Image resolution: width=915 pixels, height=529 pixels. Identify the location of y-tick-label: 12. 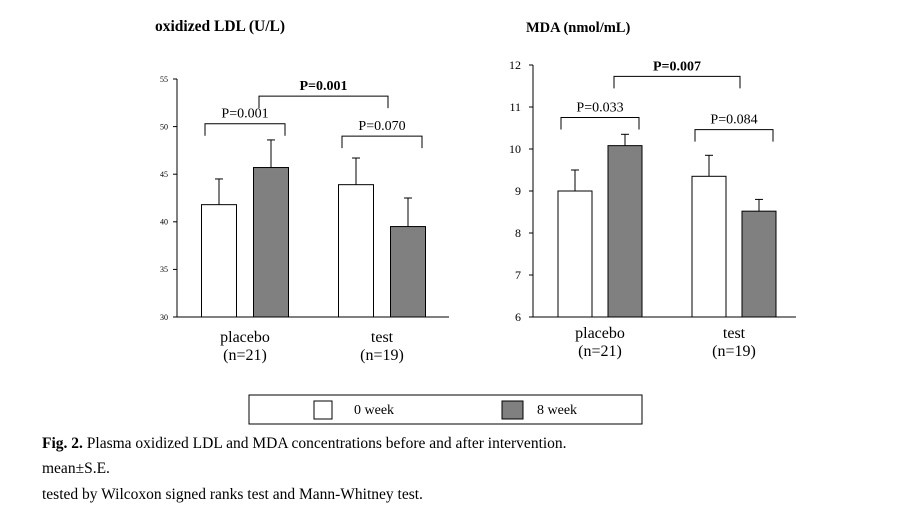
(515, 65).